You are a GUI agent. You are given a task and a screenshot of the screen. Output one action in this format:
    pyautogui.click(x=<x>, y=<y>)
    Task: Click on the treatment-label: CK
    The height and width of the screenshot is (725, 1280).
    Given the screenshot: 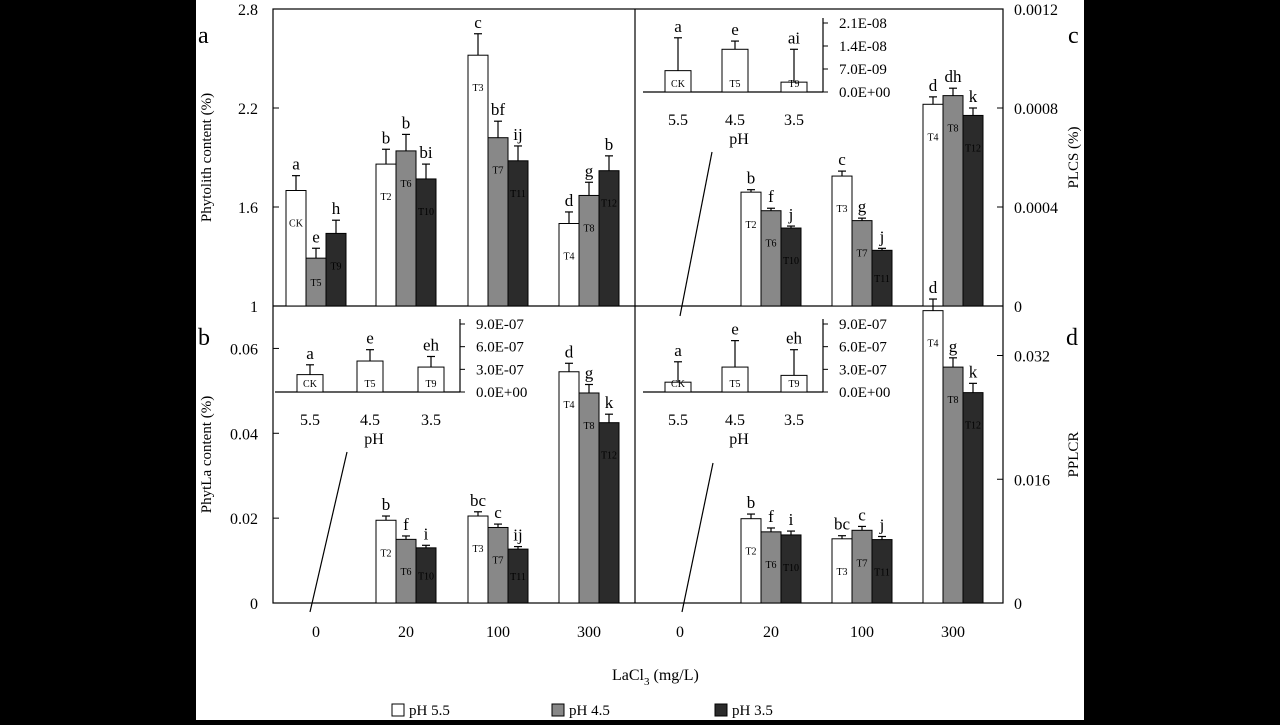 What is the action you would take?
    pyautogui.click(x=296, y=224)
    